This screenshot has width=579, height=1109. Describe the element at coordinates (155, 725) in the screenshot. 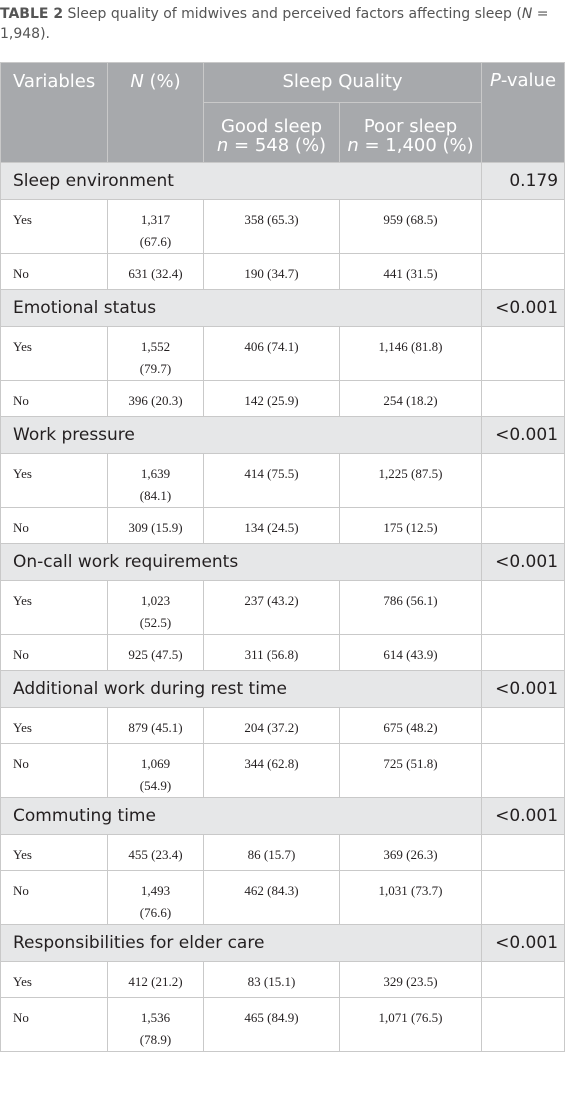

I see `n-percent: 879 (45.1)` at that location.